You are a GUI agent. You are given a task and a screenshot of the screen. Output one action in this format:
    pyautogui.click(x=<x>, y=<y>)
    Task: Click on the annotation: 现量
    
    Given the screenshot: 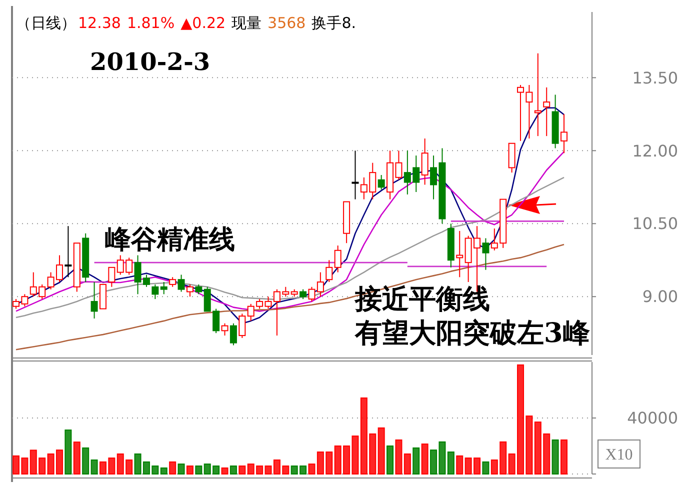 What is the action you would take?
    pyautogui.click(x=247, y=23)
    